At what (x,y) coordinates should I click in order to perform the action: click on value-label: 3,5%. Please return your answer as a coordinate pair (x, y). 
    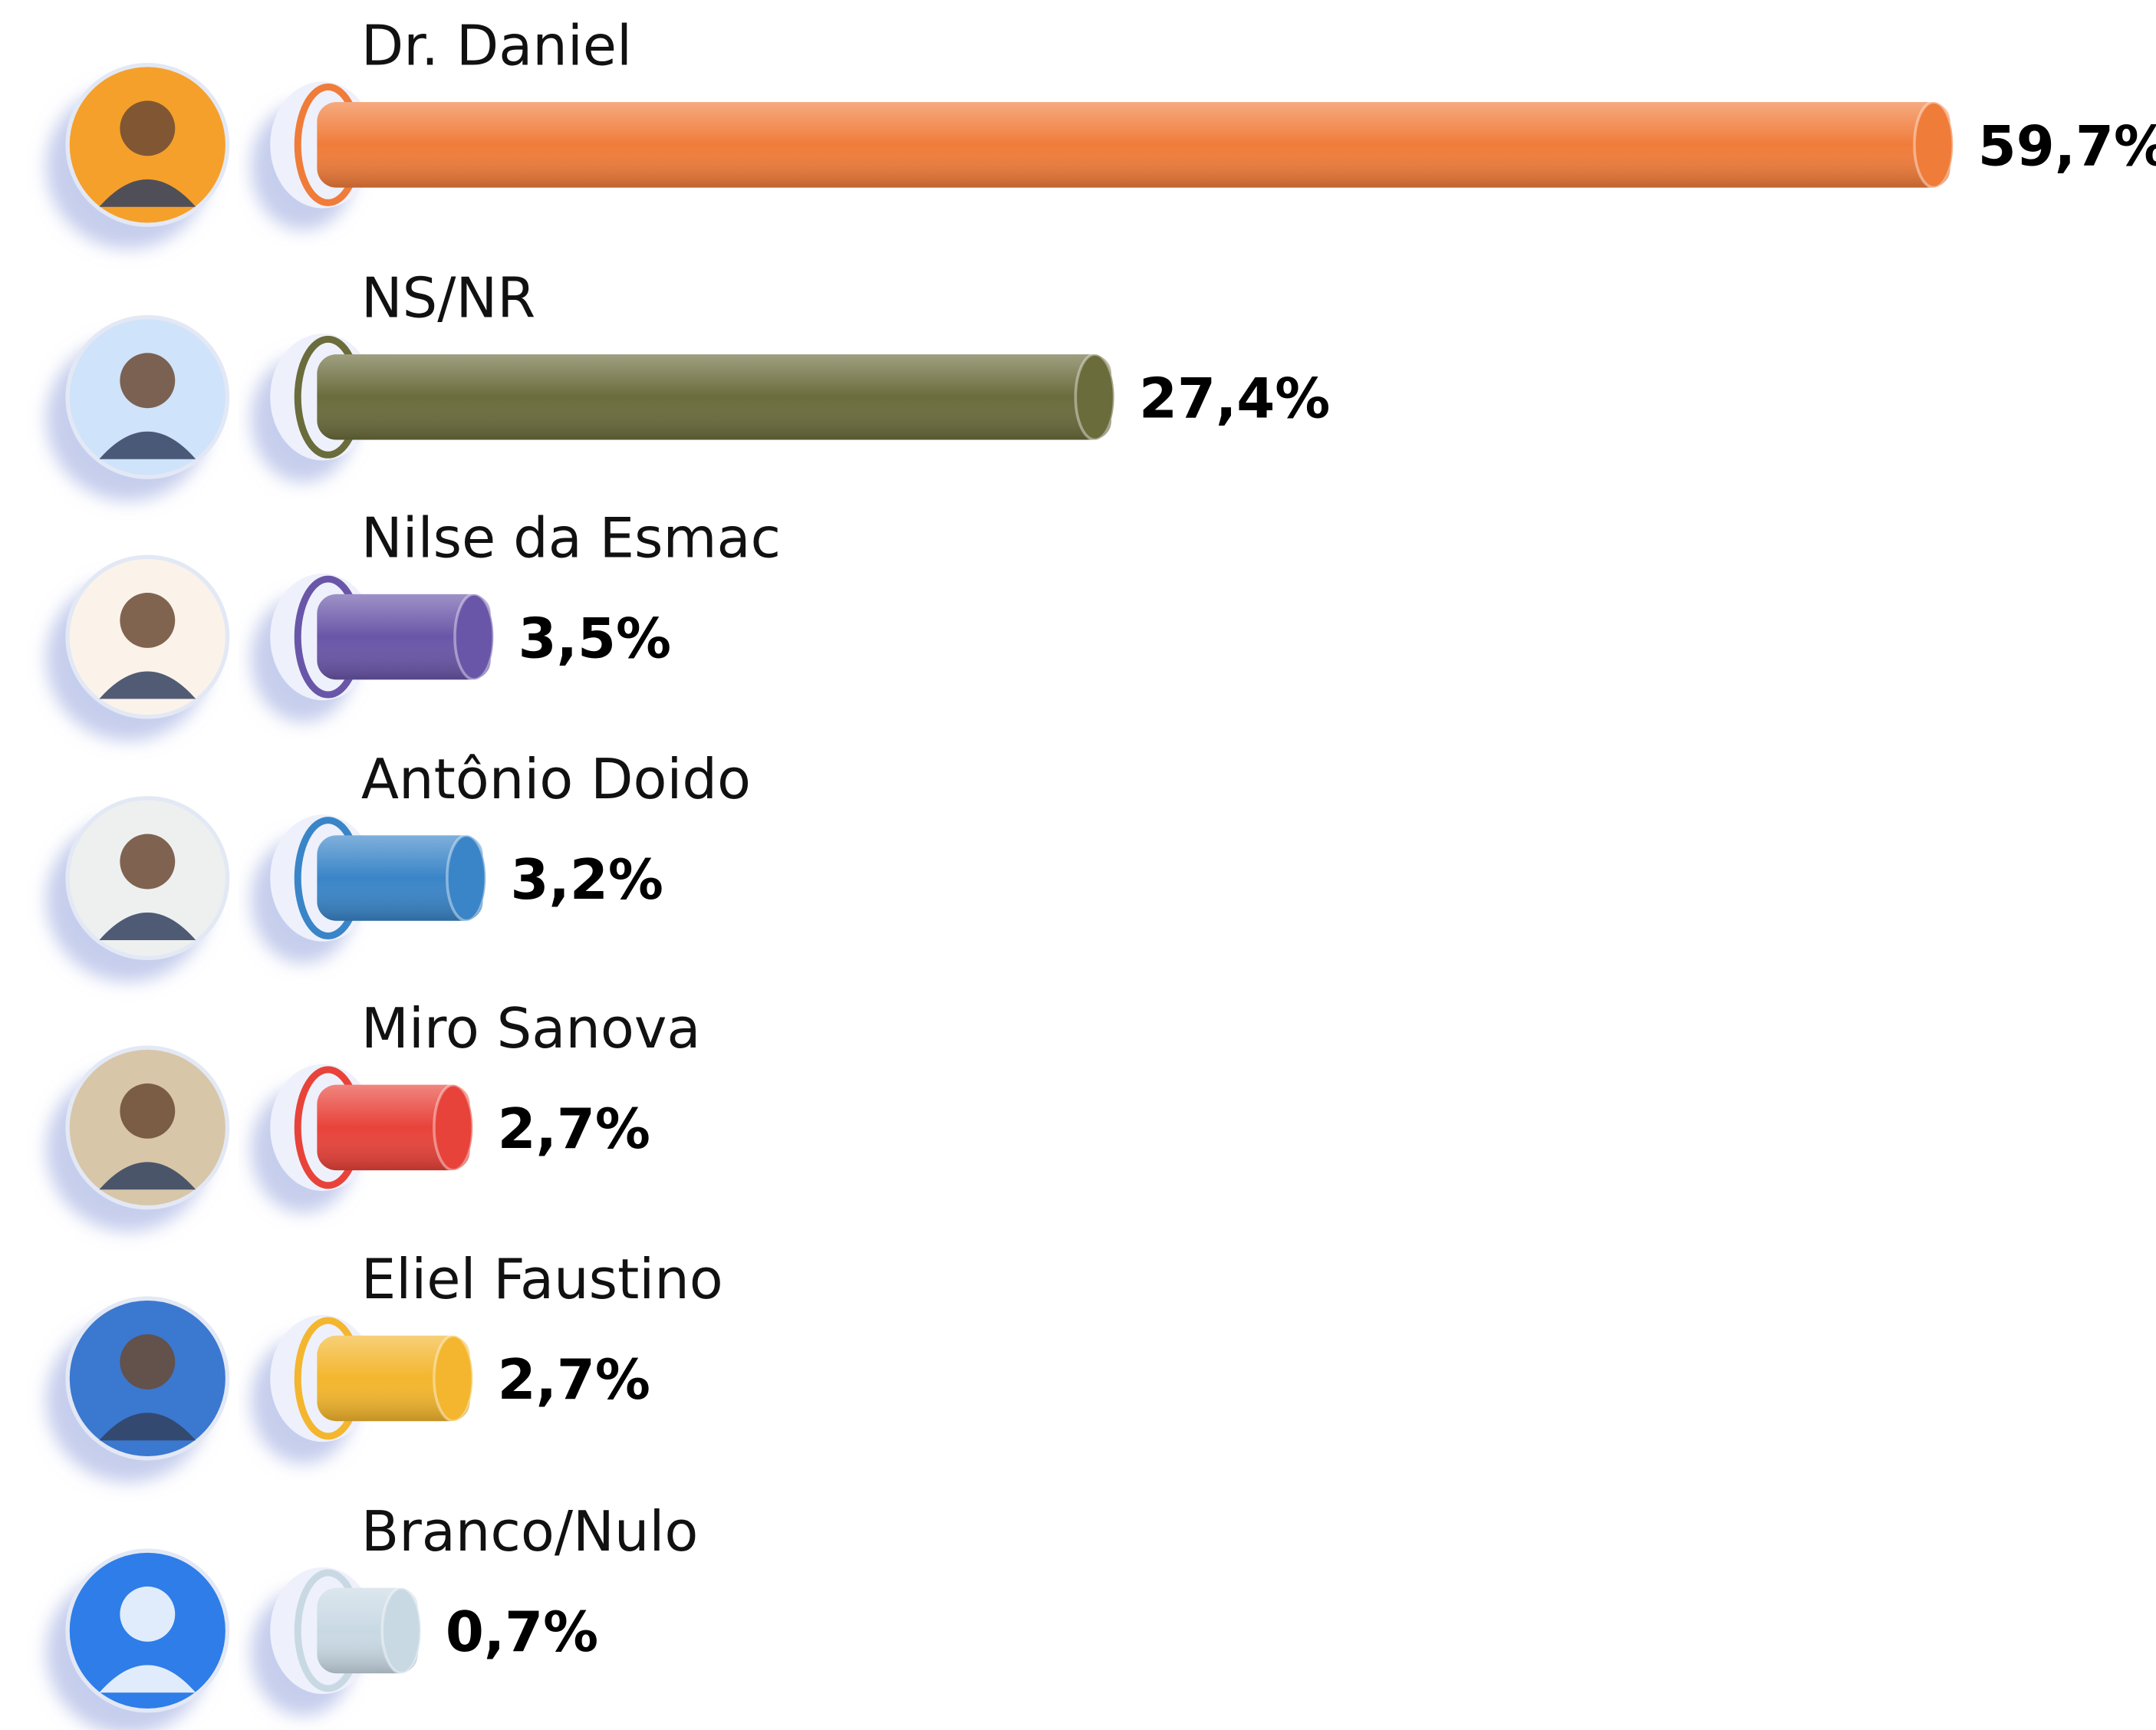
    Looking at the image, I should click on (594, 638).